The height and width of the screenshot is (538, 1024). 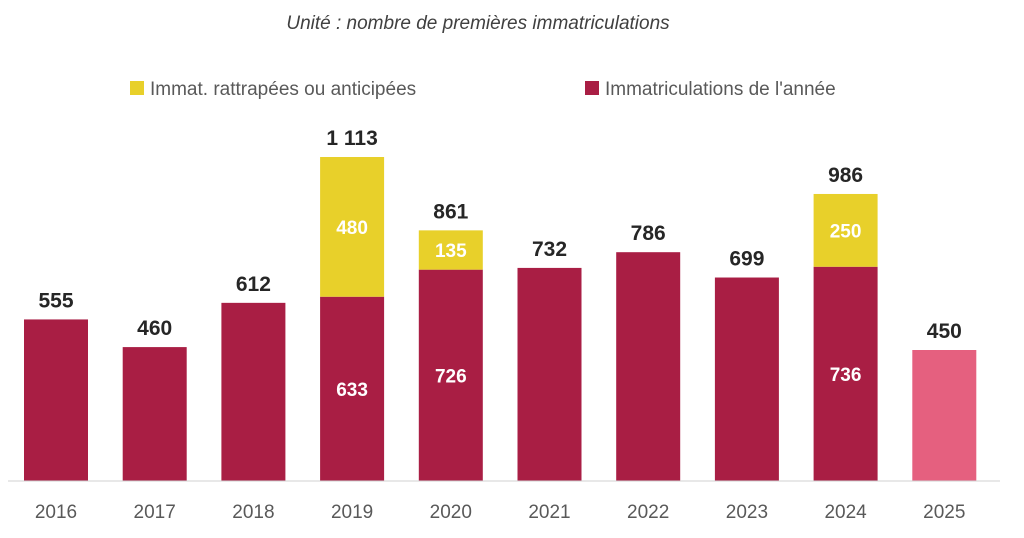 I want to click on total-label-2016: 555, so click(x=55, y=300).